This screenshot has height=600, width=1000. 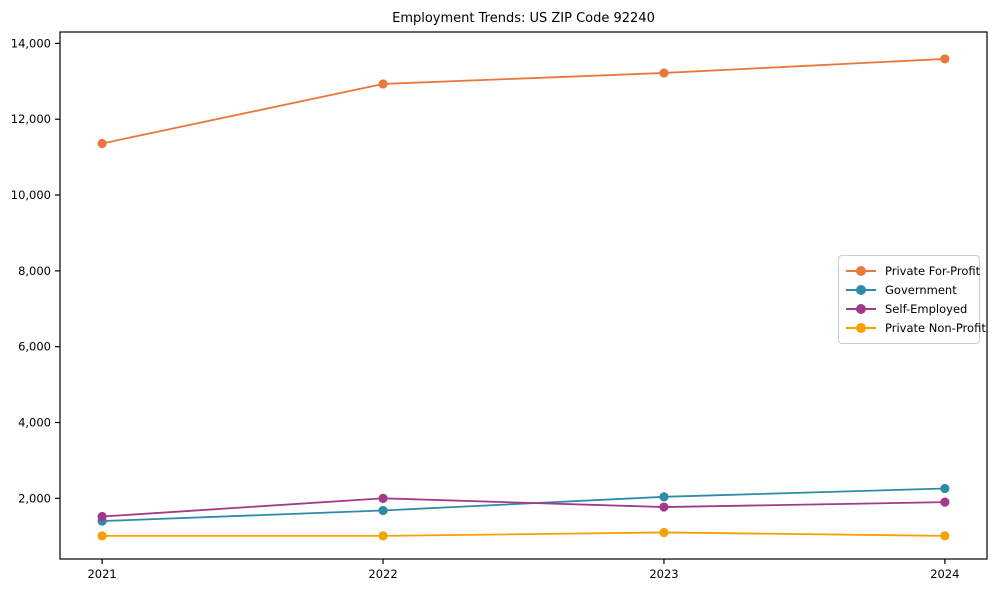 I want to click on data-point-private-for-profit-2022, so click(x=383, y=84).